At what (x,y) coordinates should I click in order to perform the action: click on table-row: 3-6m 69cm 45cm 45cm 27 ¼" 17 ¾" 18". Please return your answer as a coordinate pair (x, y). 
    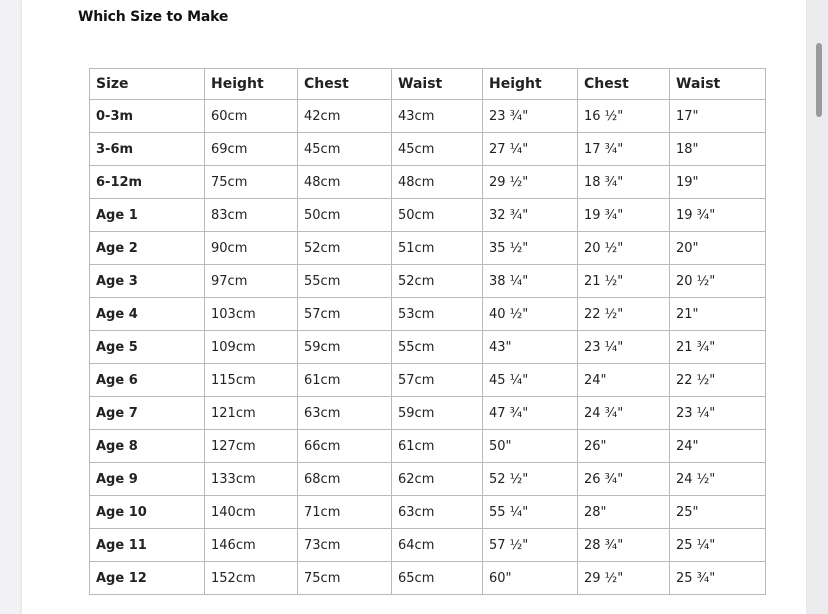
    Looking at the image, I should click on (427, 149).